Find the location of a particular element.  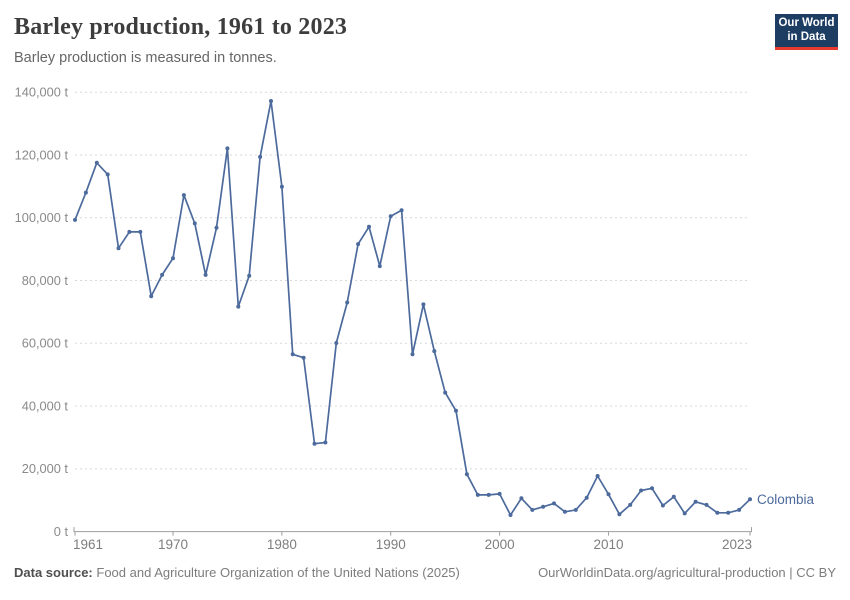

entity-label: Colombia is located at coordinates (786, 499).